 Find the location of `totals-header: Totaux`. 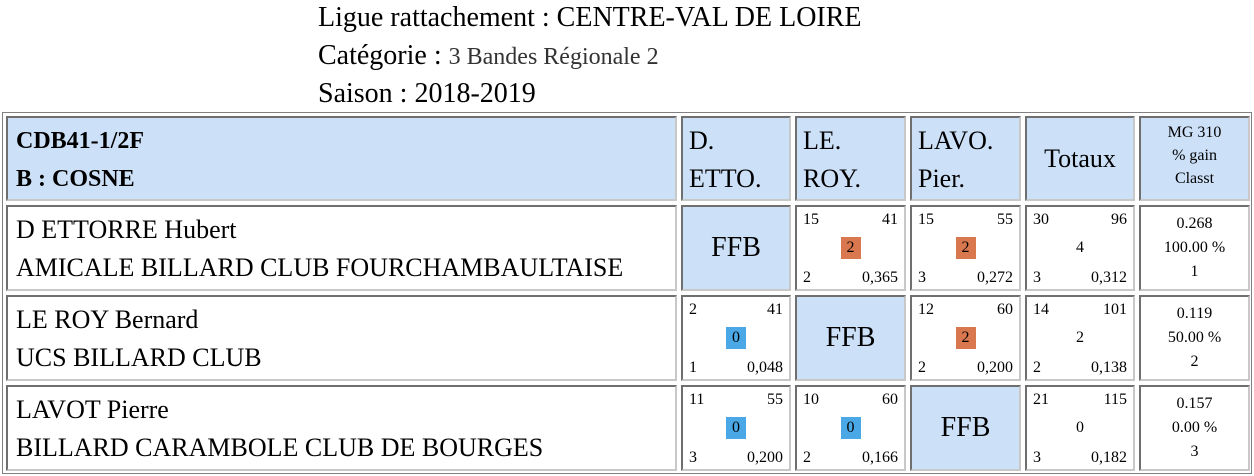

totals-header: Totaux is located at coordinates (1080, 158).